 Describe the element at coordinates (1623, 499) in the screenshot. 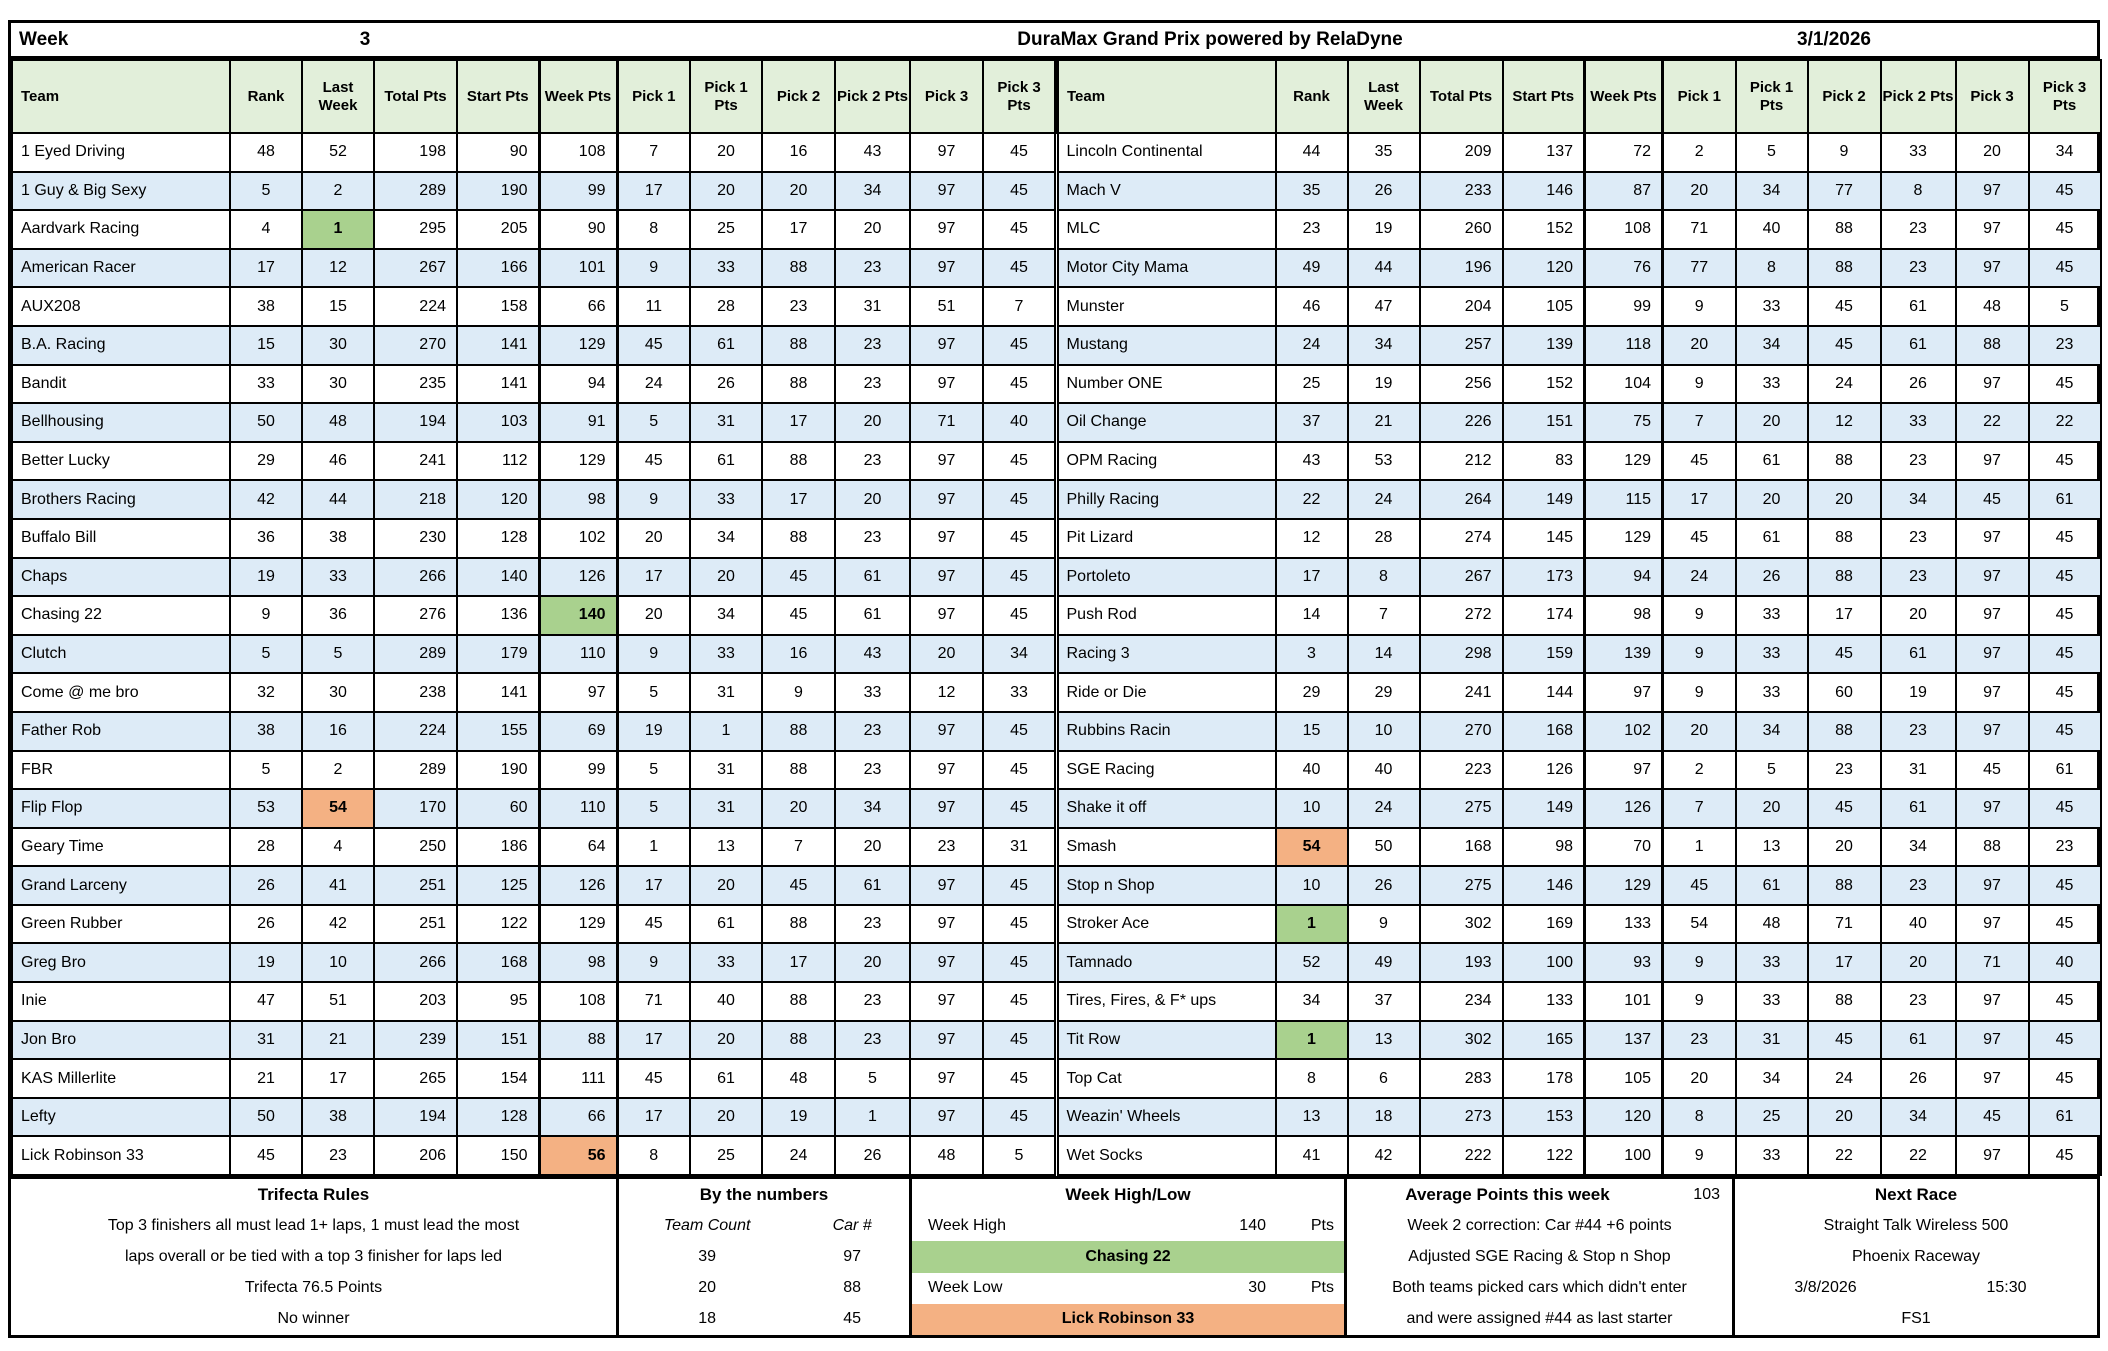

I see `cell-week-pts: 115` at that location.